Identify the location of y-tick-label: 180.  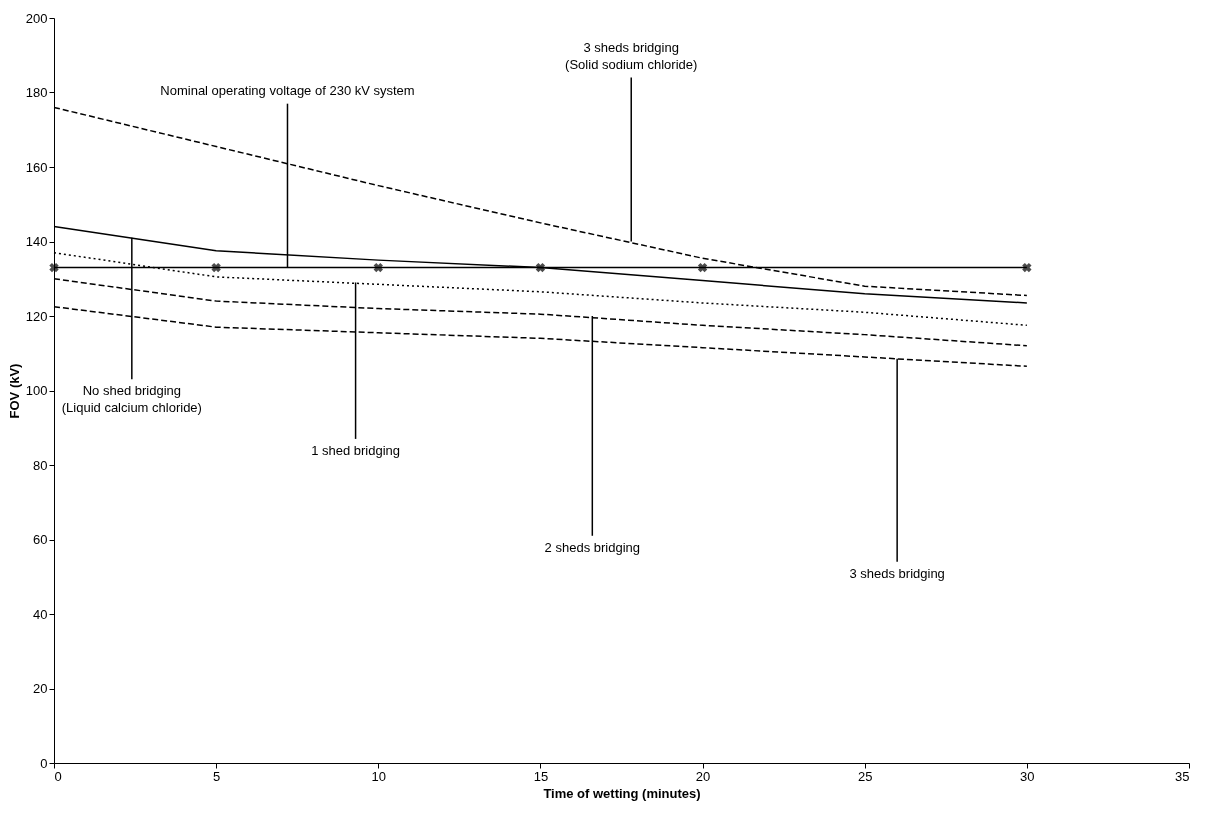
(36, 92).